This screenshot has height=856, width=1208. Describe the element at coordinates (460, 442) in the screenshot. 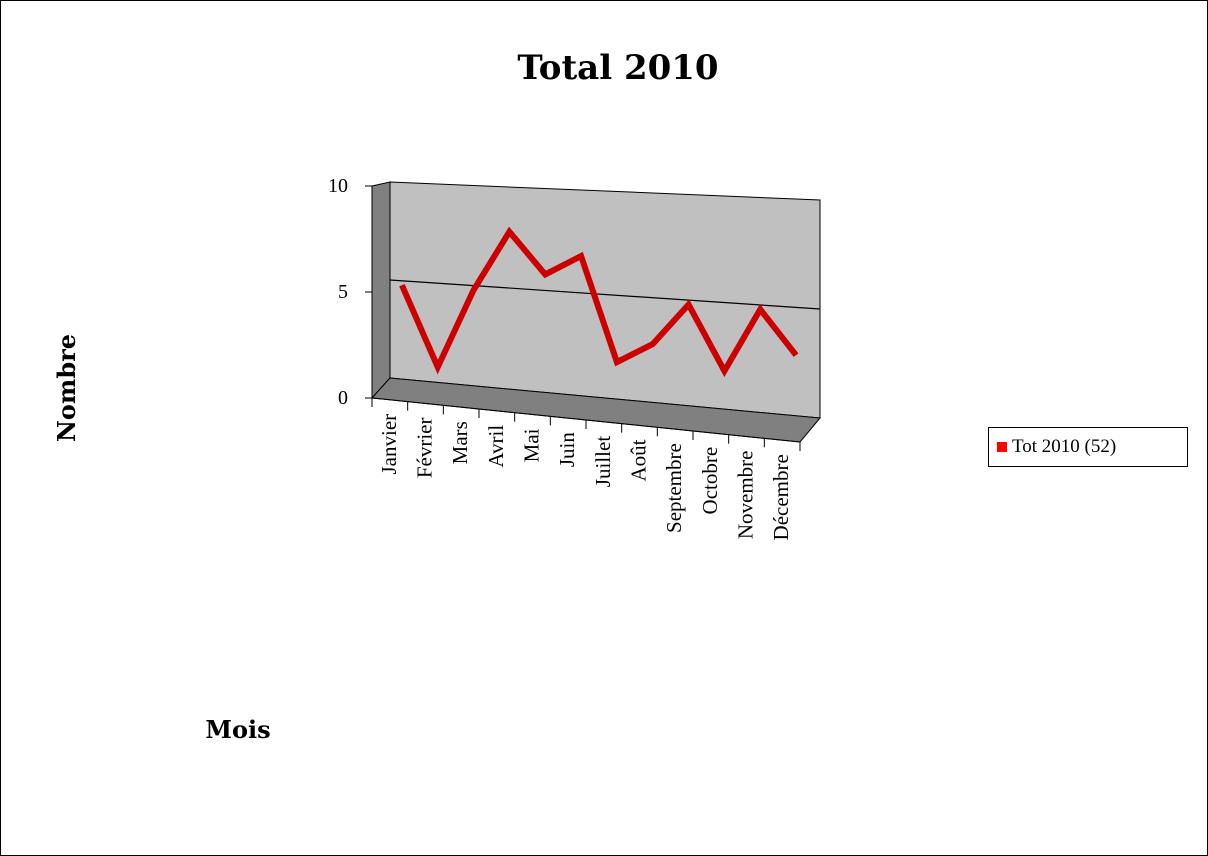

I see `x-tick-label: Mars` at that location.